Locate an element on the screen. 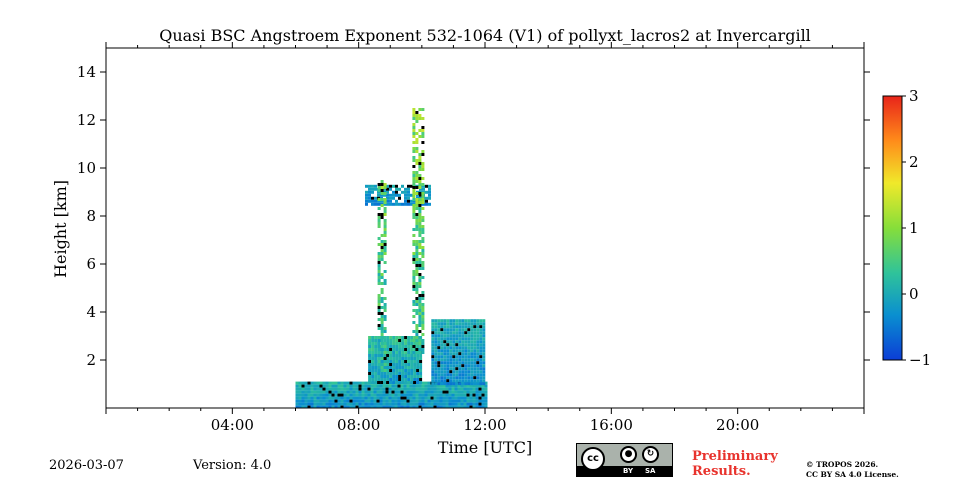 This screenshot has width=960, height=480. preliminary-line-2: Results. is located at coordinates (721, 471).